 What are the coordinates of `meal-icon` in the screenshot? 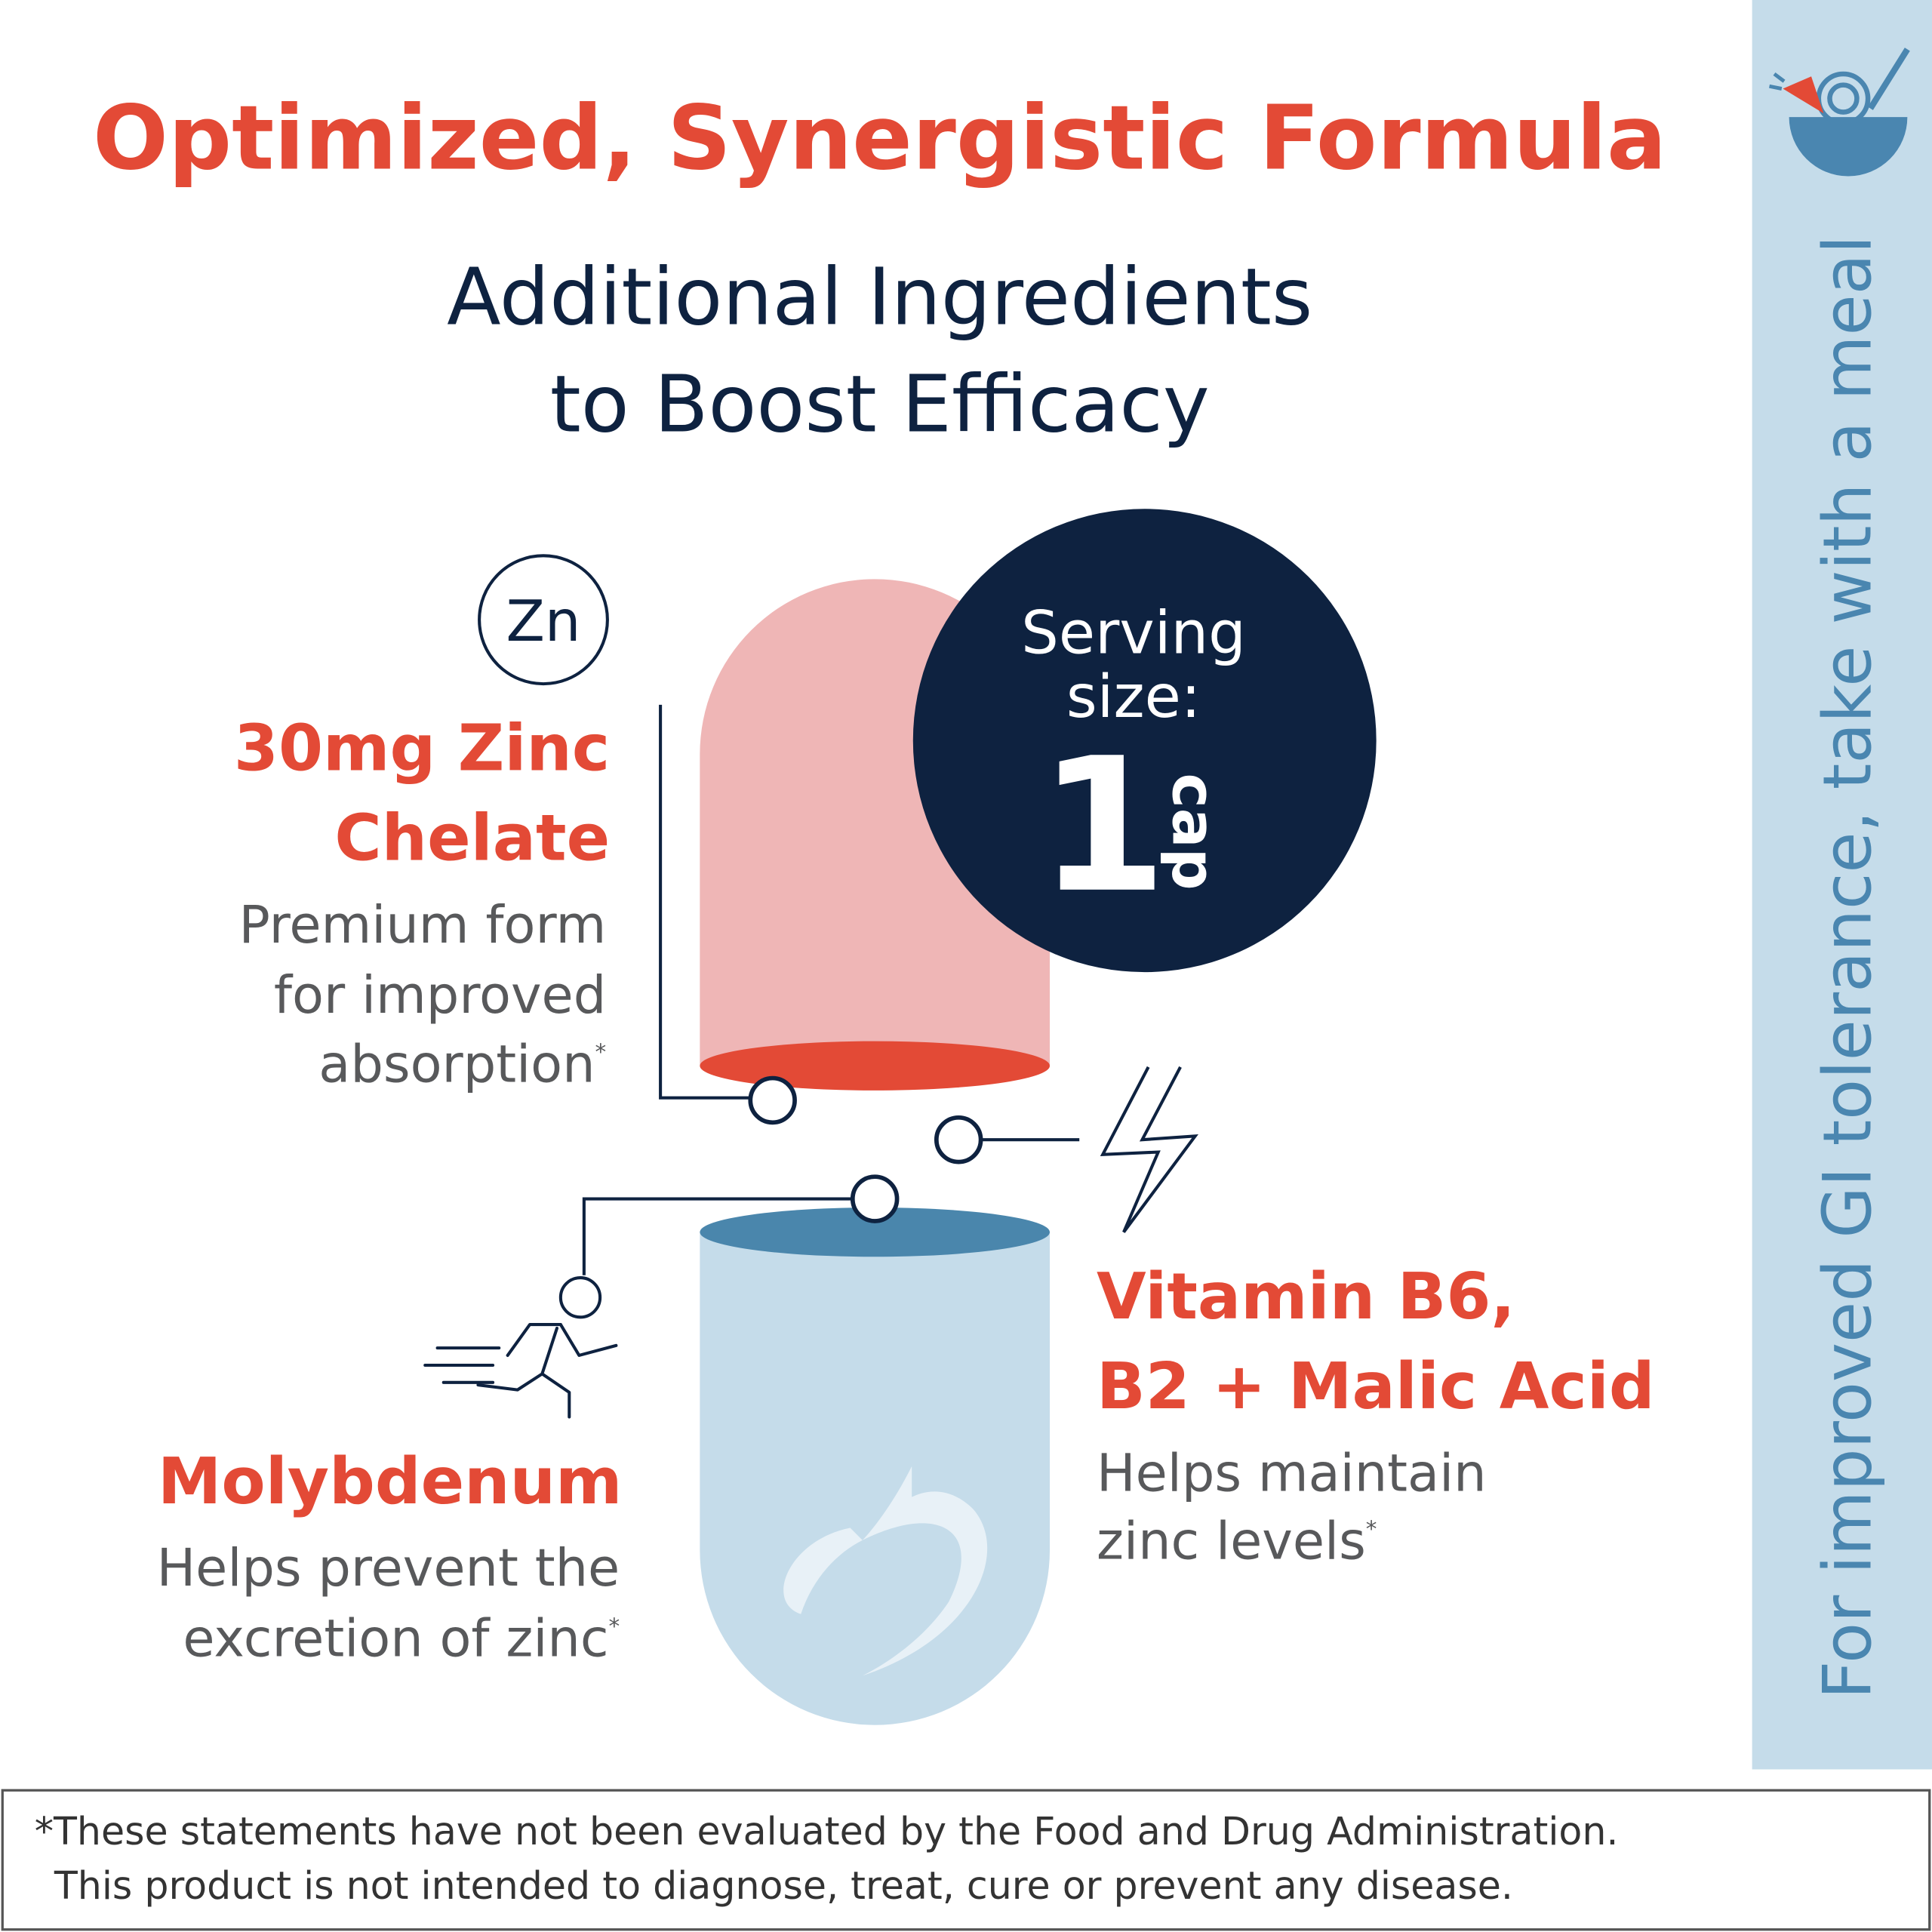 It's located at (1839, 112).